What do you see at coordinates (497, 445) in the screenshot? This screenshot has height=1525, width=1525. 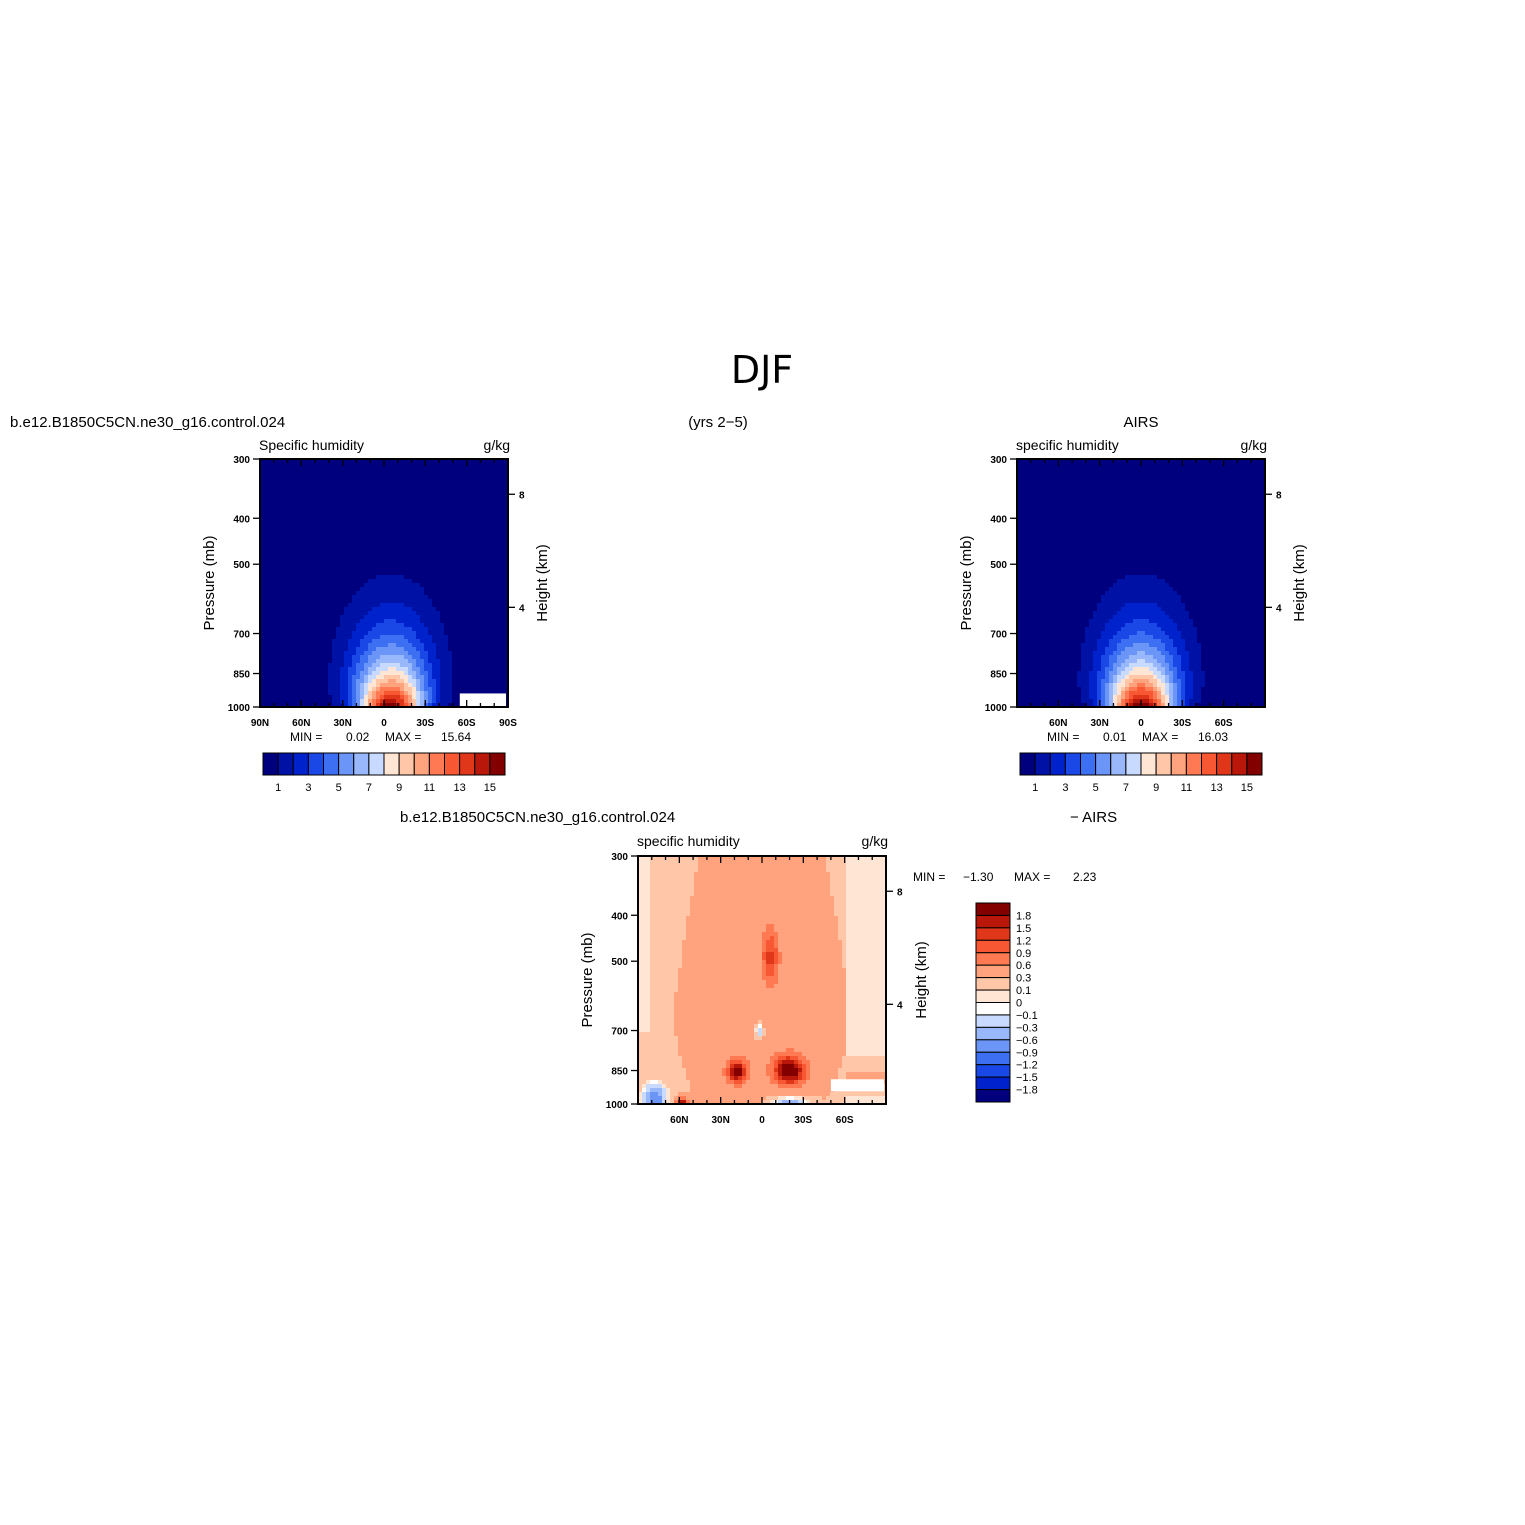 I see `panel-model-units: g/kg` at bounding box center [497, 445].